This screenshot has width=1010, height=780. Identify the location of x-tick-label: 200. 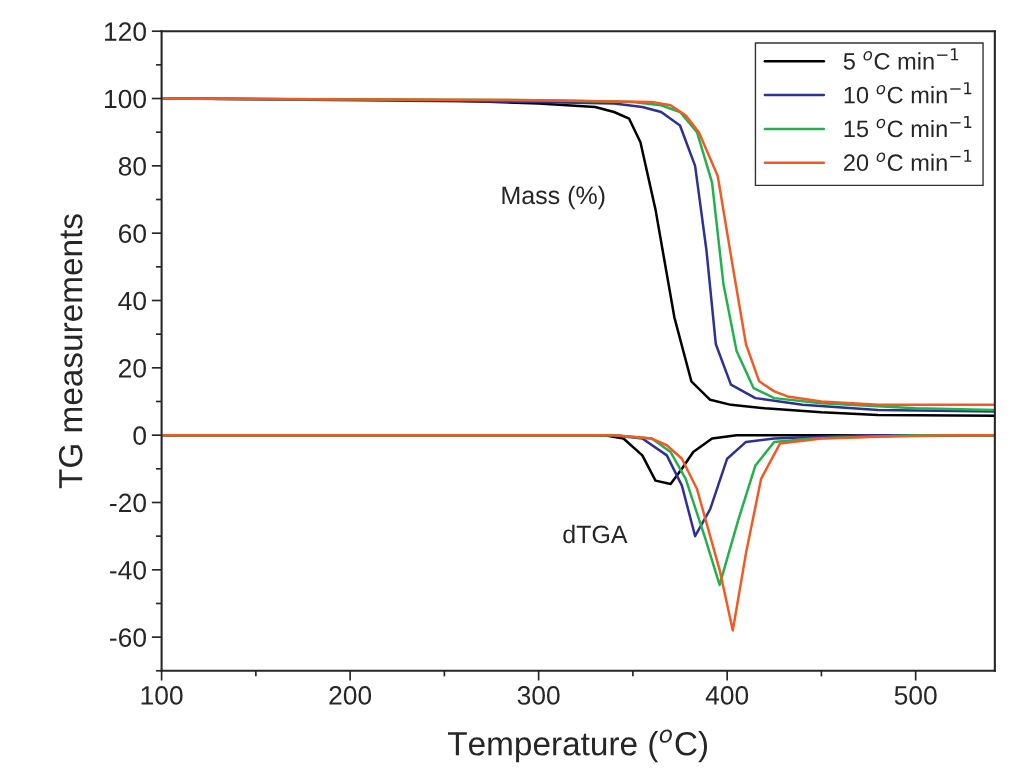
(350, 695).